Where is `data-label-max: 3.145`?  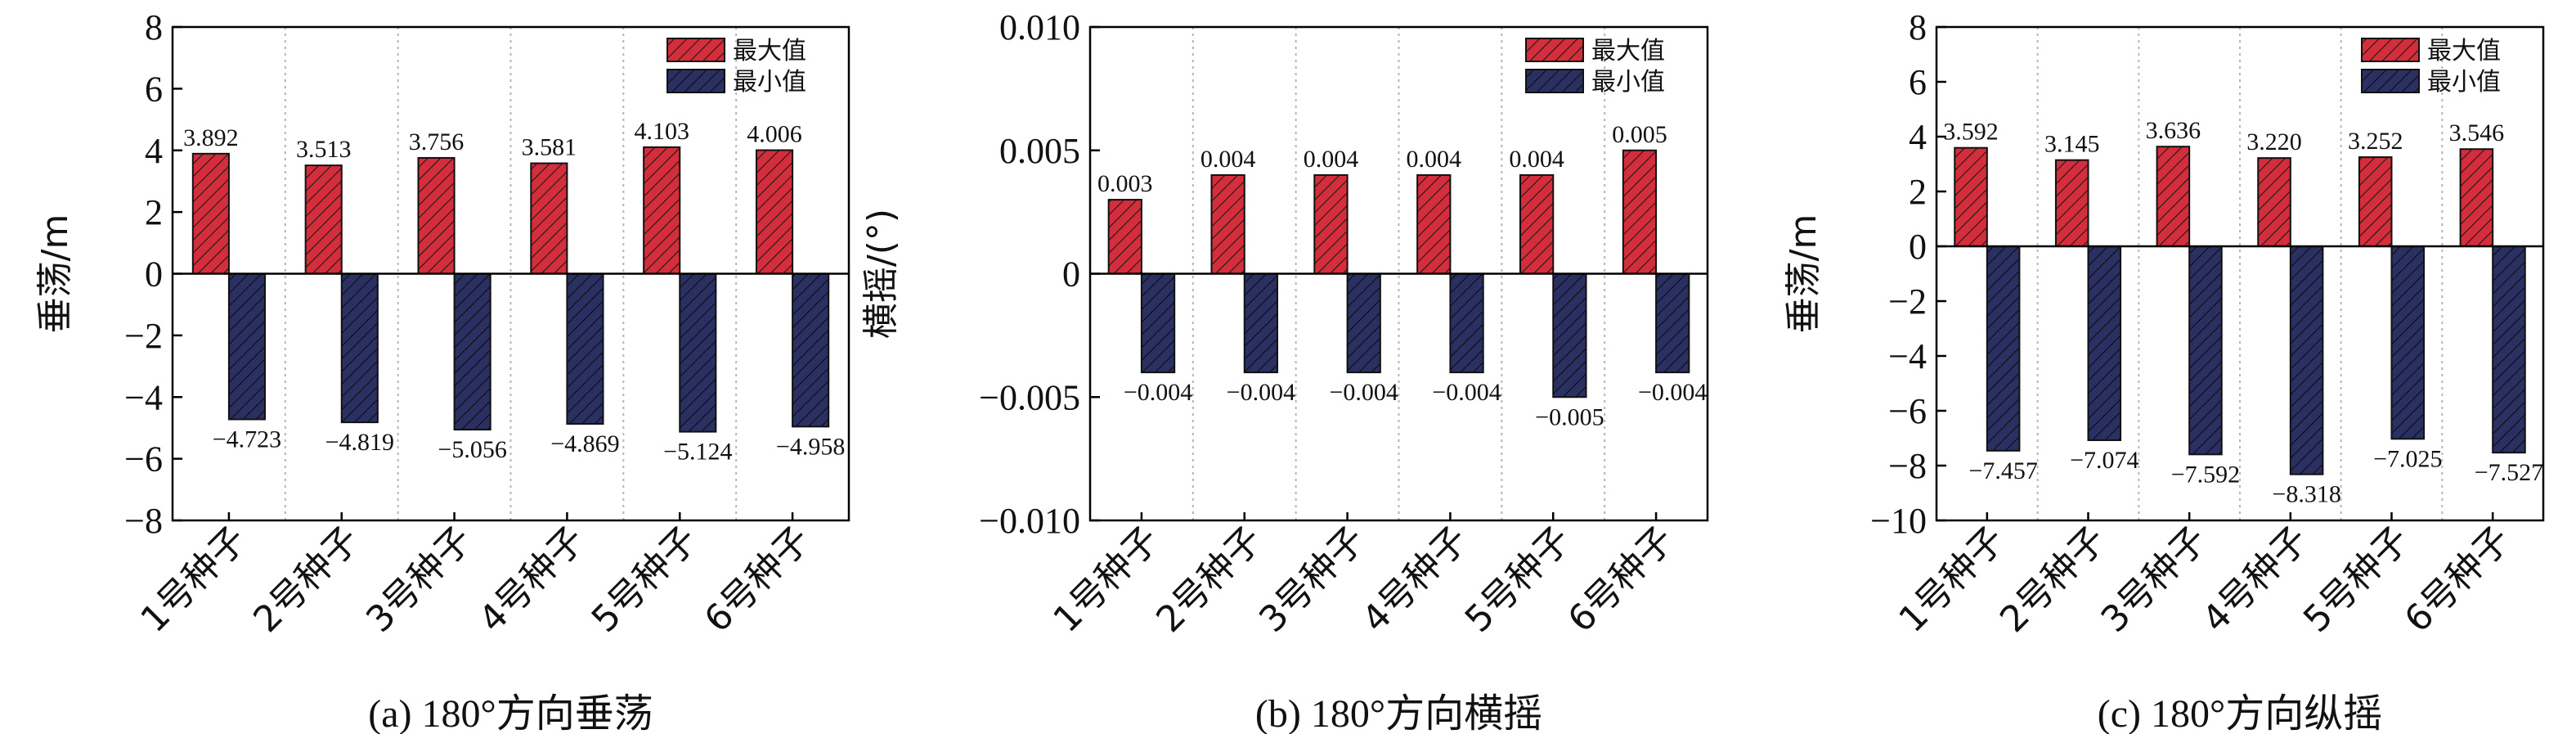 data-label-max: 3.145 is located at coordinates (2072, 144).